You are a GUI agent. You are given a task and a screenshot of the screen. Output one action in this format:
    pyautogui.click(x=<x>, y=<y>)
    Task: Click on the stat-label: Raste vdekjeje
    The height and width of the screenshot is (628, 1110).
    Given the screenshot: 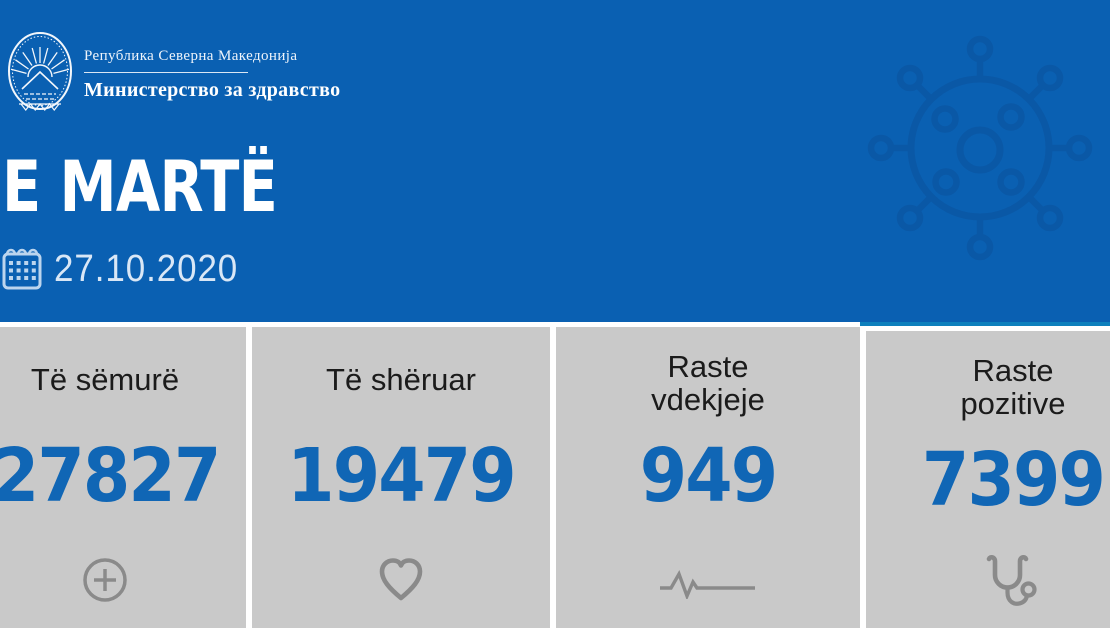 What is the action you would take?
    pyautogui.click(x=708, y=383)
    